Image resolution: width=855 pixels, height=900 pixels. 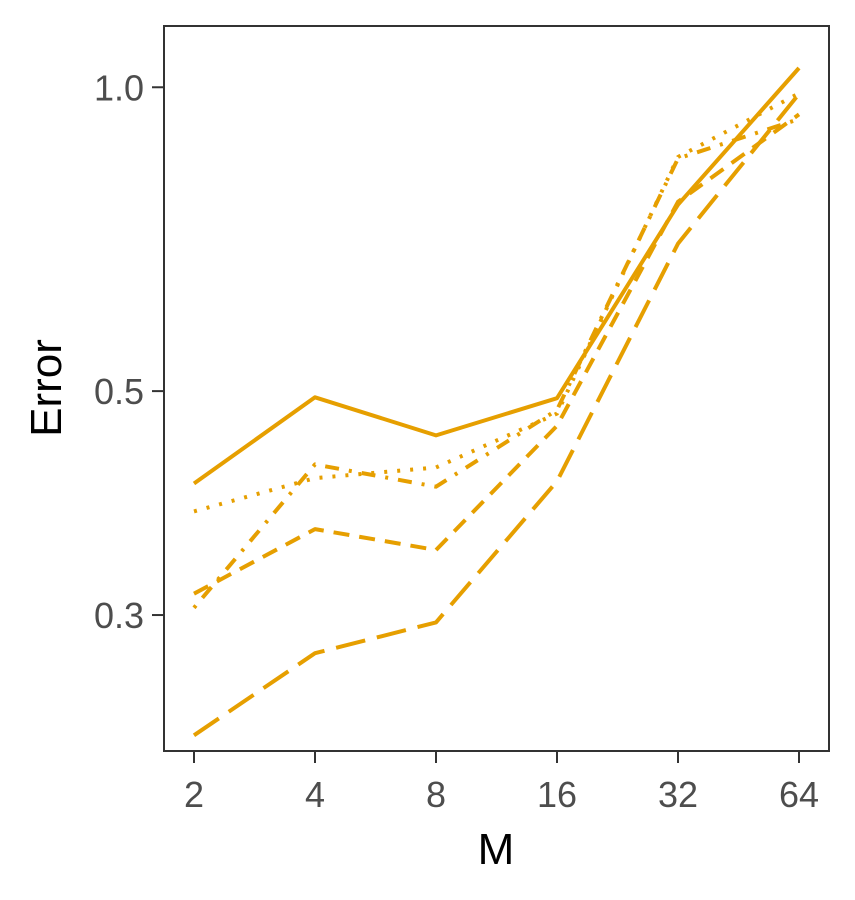 I want to click on x-tick-label: 4, so click(x=315, y=794).